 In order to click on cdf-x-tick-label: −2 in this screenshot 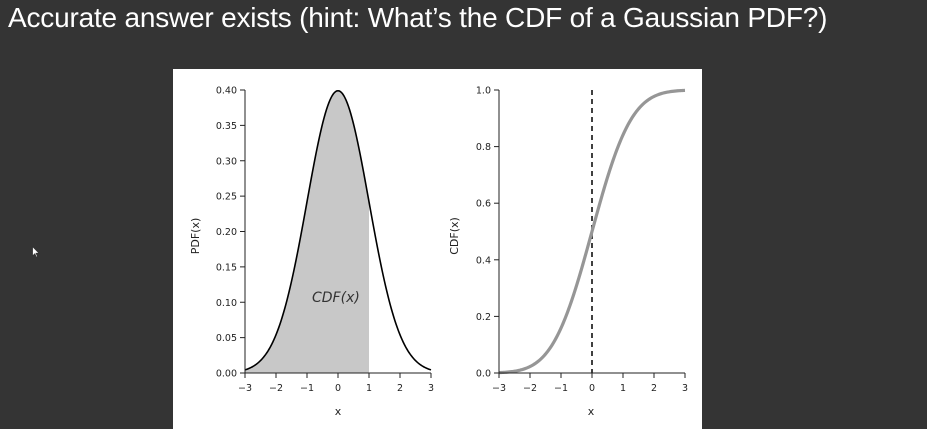, I will do `click(530, 388)`.